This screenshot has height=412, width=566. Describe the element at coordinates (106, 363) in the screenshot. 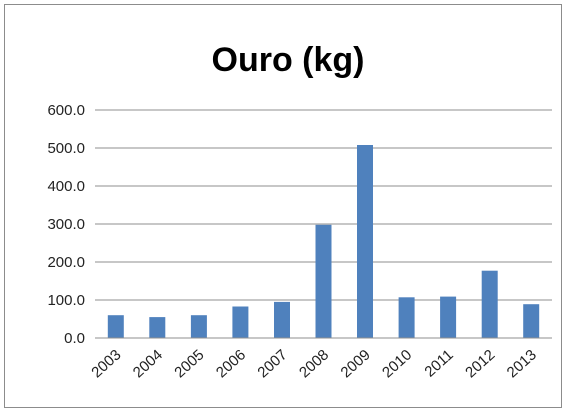

I see `x-tick-label: 2003` at that location.